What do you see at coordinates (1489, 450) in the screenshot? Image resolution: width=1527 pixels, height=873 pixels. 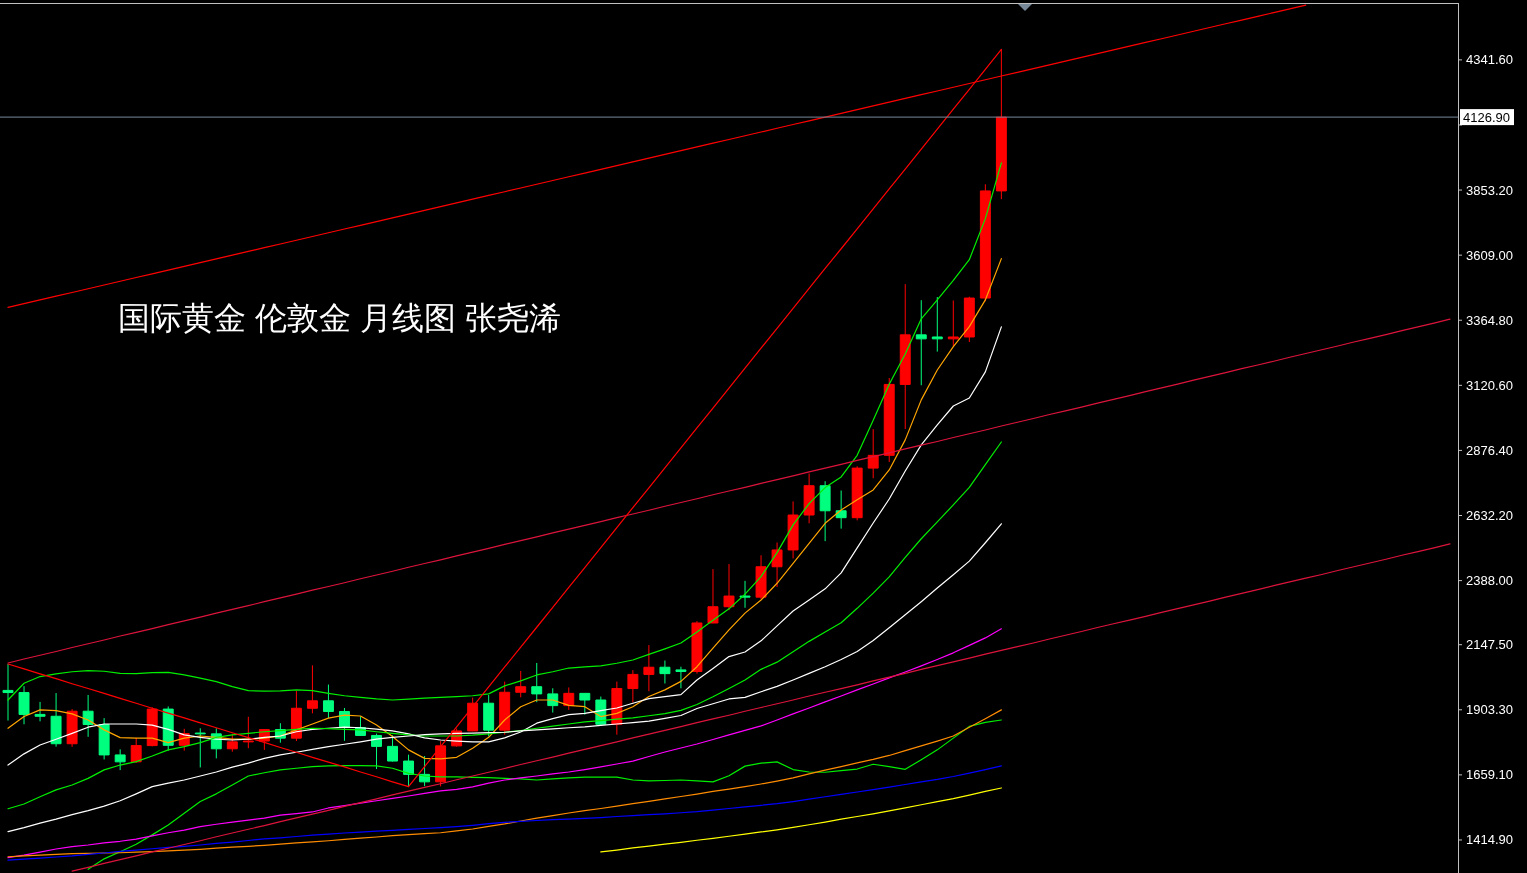 I see `y-tick-label: 2876.40` at bounding box center [1489, 450].